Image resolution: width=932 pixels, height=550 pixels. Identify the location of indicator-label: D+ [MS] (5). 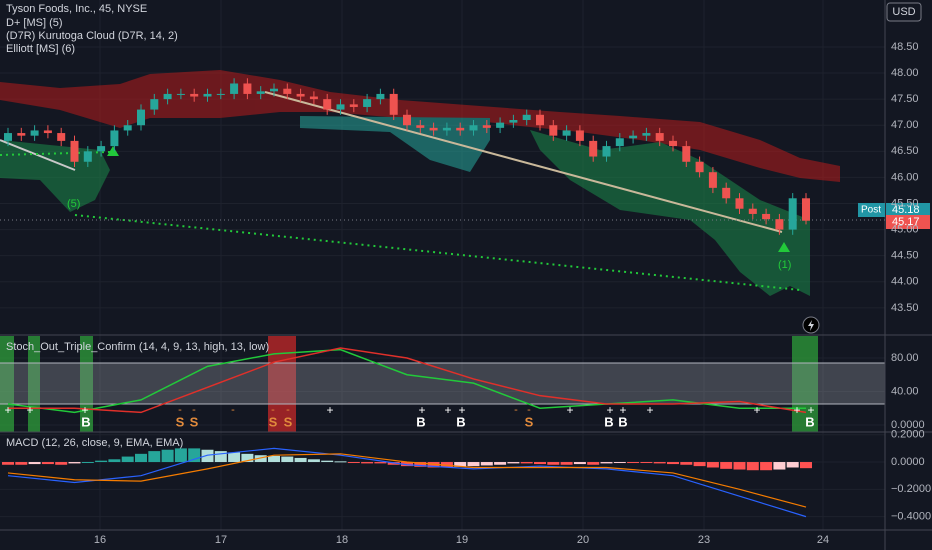
(34, 23).